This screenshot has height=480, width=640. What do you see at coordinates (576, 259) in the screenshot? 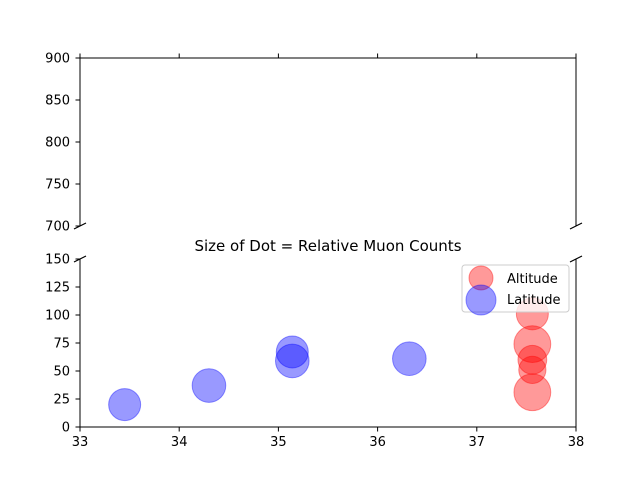
I see `break-mark-lower-right` at bounding box center [576, 259].